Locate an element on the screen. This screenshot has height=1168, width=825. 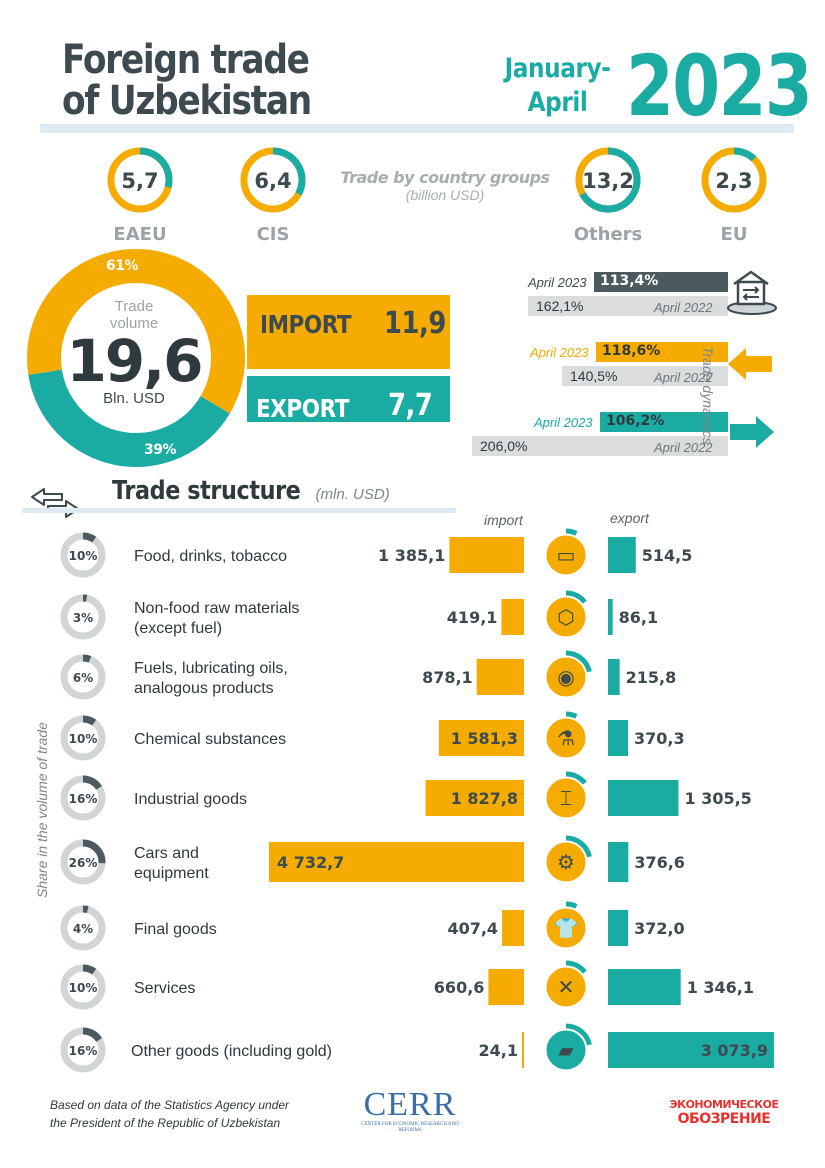
trade-exchange-icon is located at coordinates (752, 292).